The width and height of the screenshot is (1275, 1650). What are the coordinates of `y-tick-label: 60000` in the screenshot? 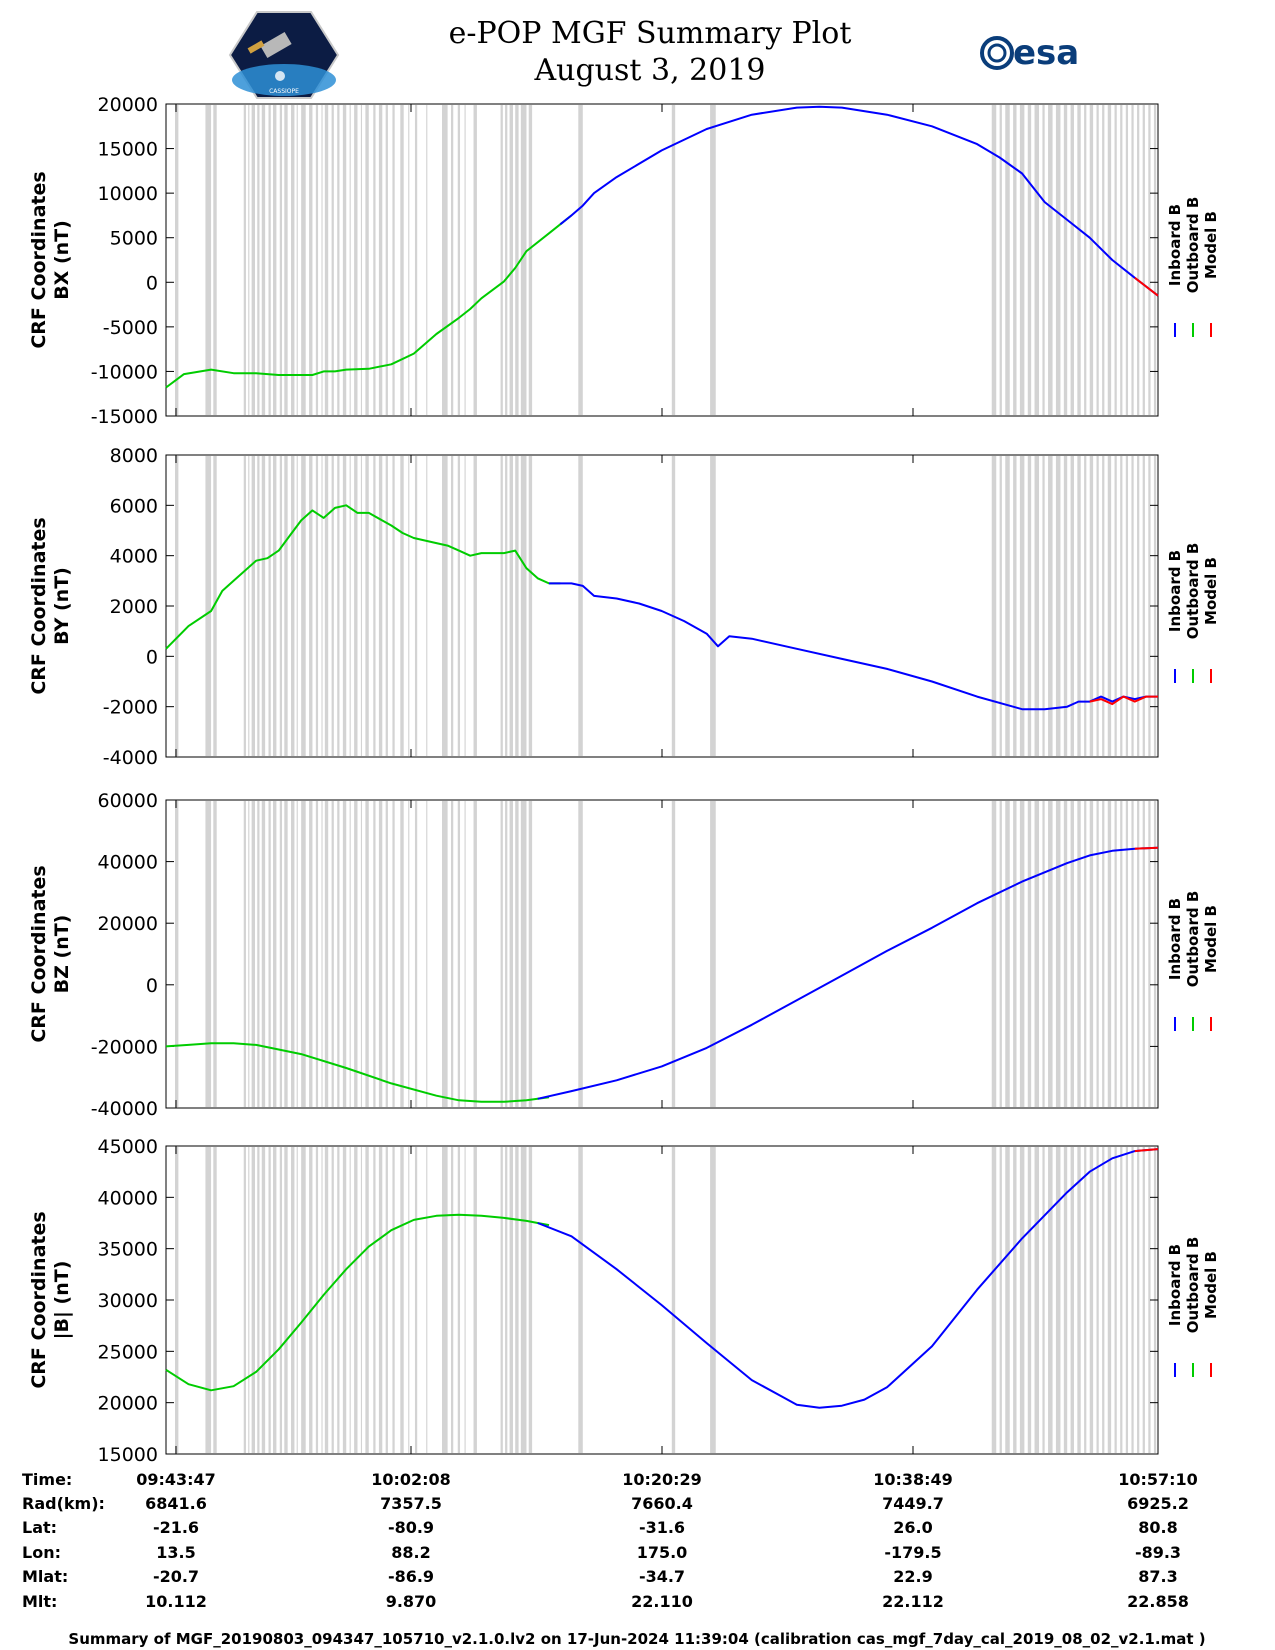 It's located at (128, 801).